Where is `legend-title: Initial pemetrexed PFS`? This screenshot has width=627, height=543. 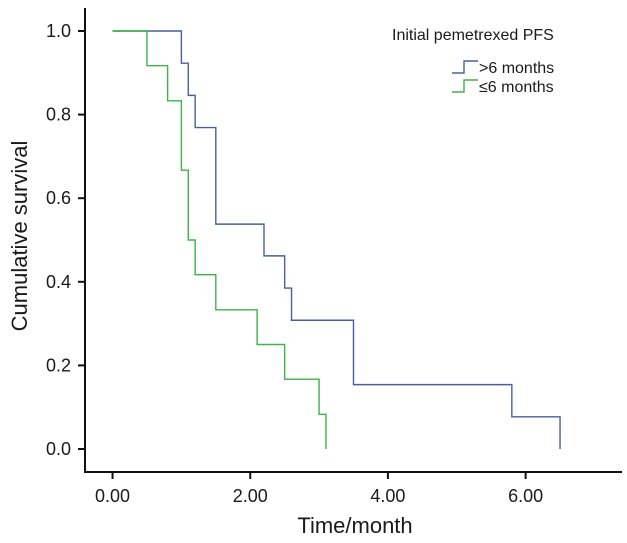 legend-title: Initial pemetrexed PFS is located at coordinates (473, 35).